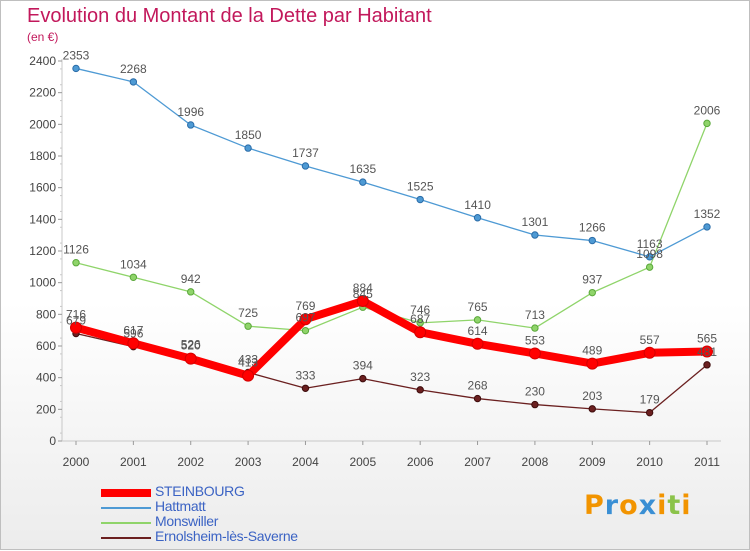 The image size is (750, 551). Describe the element at coordinates (190, 462) in the screenshot. I see `x-tick-label: 2002` at that location.